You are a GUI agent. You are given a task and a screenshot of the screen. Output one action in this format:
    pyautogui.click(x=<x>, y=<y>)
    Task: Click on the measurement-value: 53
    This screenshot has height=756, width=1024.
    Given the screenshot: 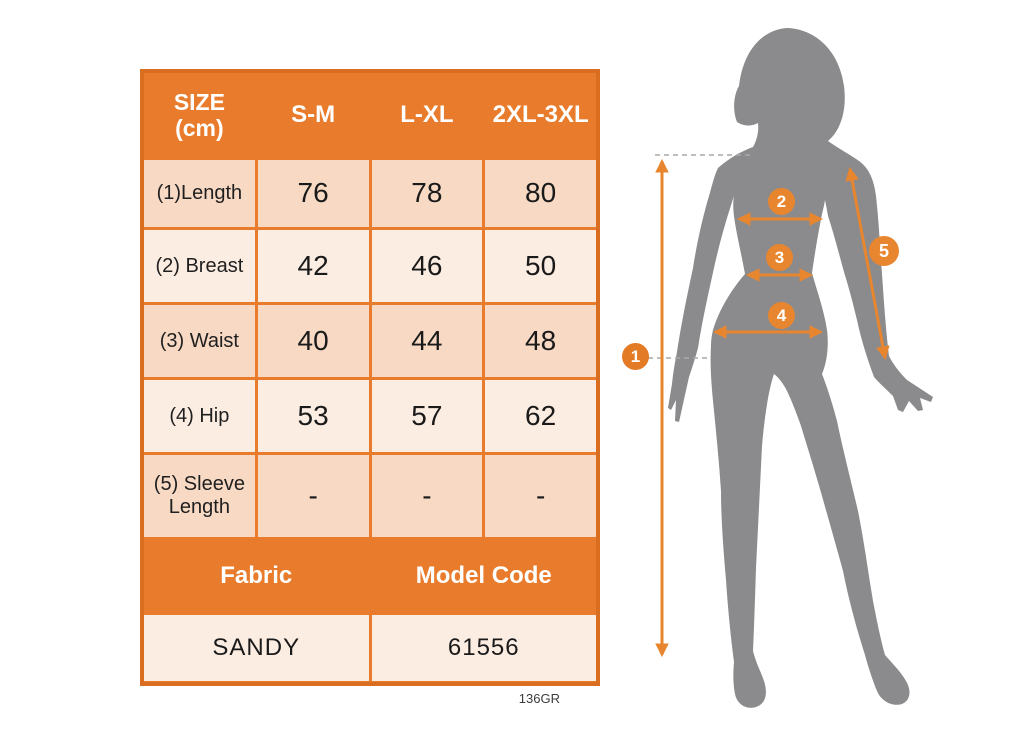 What is the action you would take?
    pyautogui.click(x=313, y=416)
    